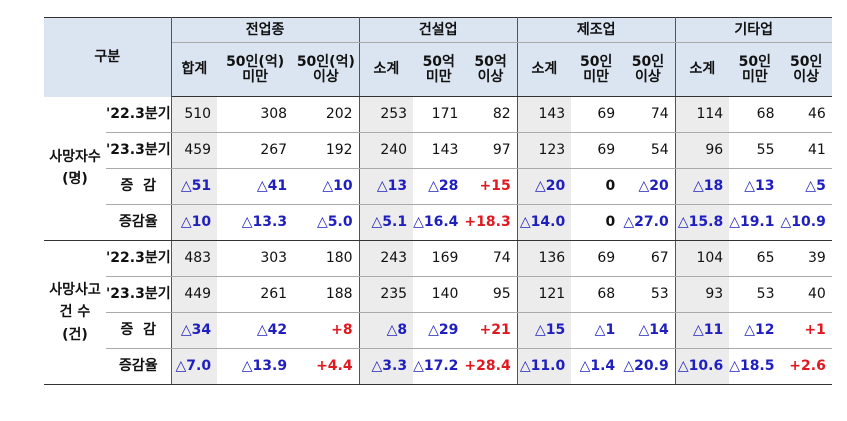 This screenshot has height=421, width=847. I want to click on table-cell: △18, so click(702, 186).